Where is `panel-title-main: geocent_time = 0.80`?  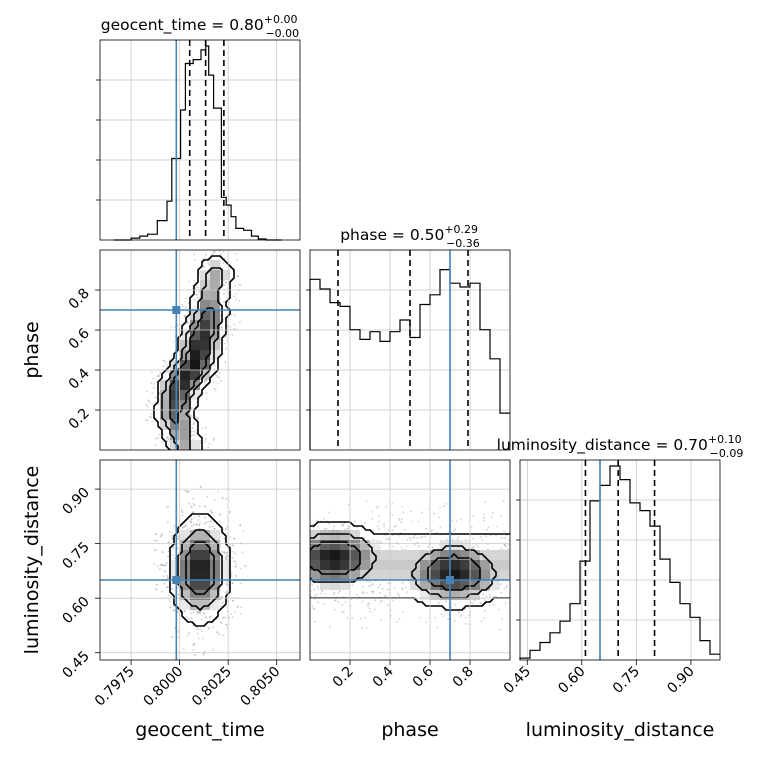
panel-title-main: geocent_time = 0.80 is located at coordinates (182, 25).